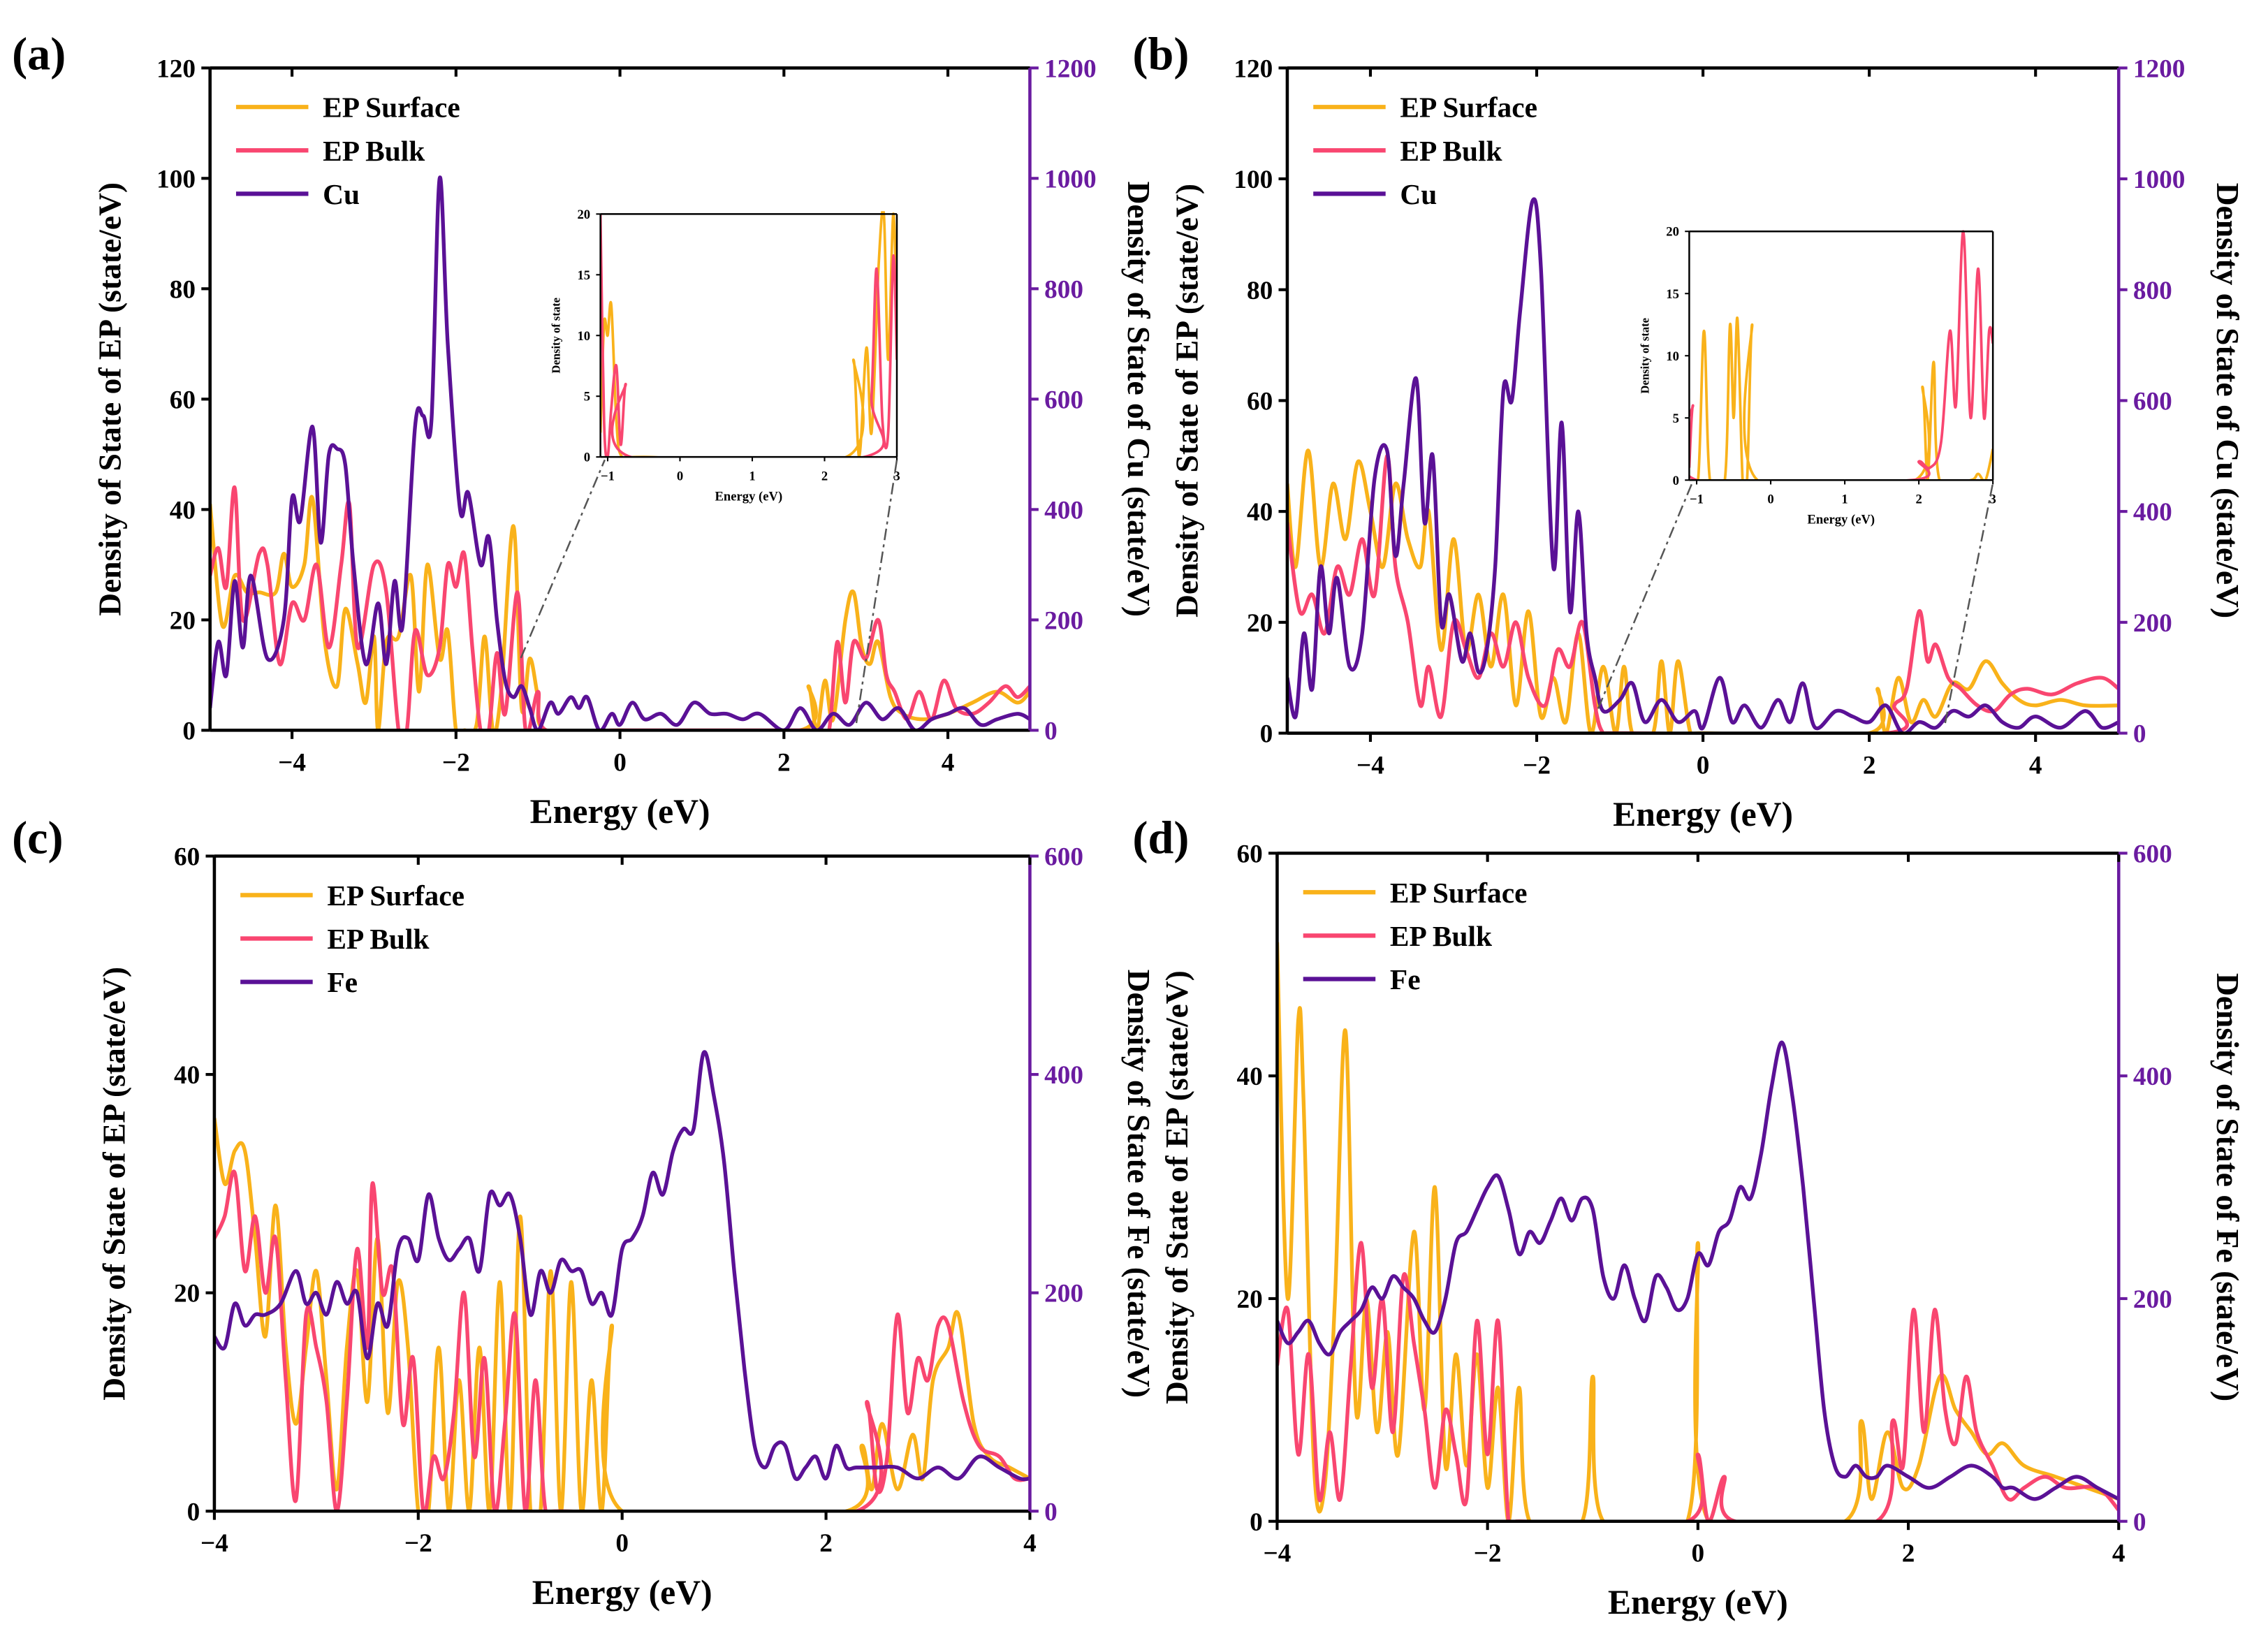  Describe the element at coordinates (1969, 603) in the screenshot. I see `inset-b-connector-right` at that location.